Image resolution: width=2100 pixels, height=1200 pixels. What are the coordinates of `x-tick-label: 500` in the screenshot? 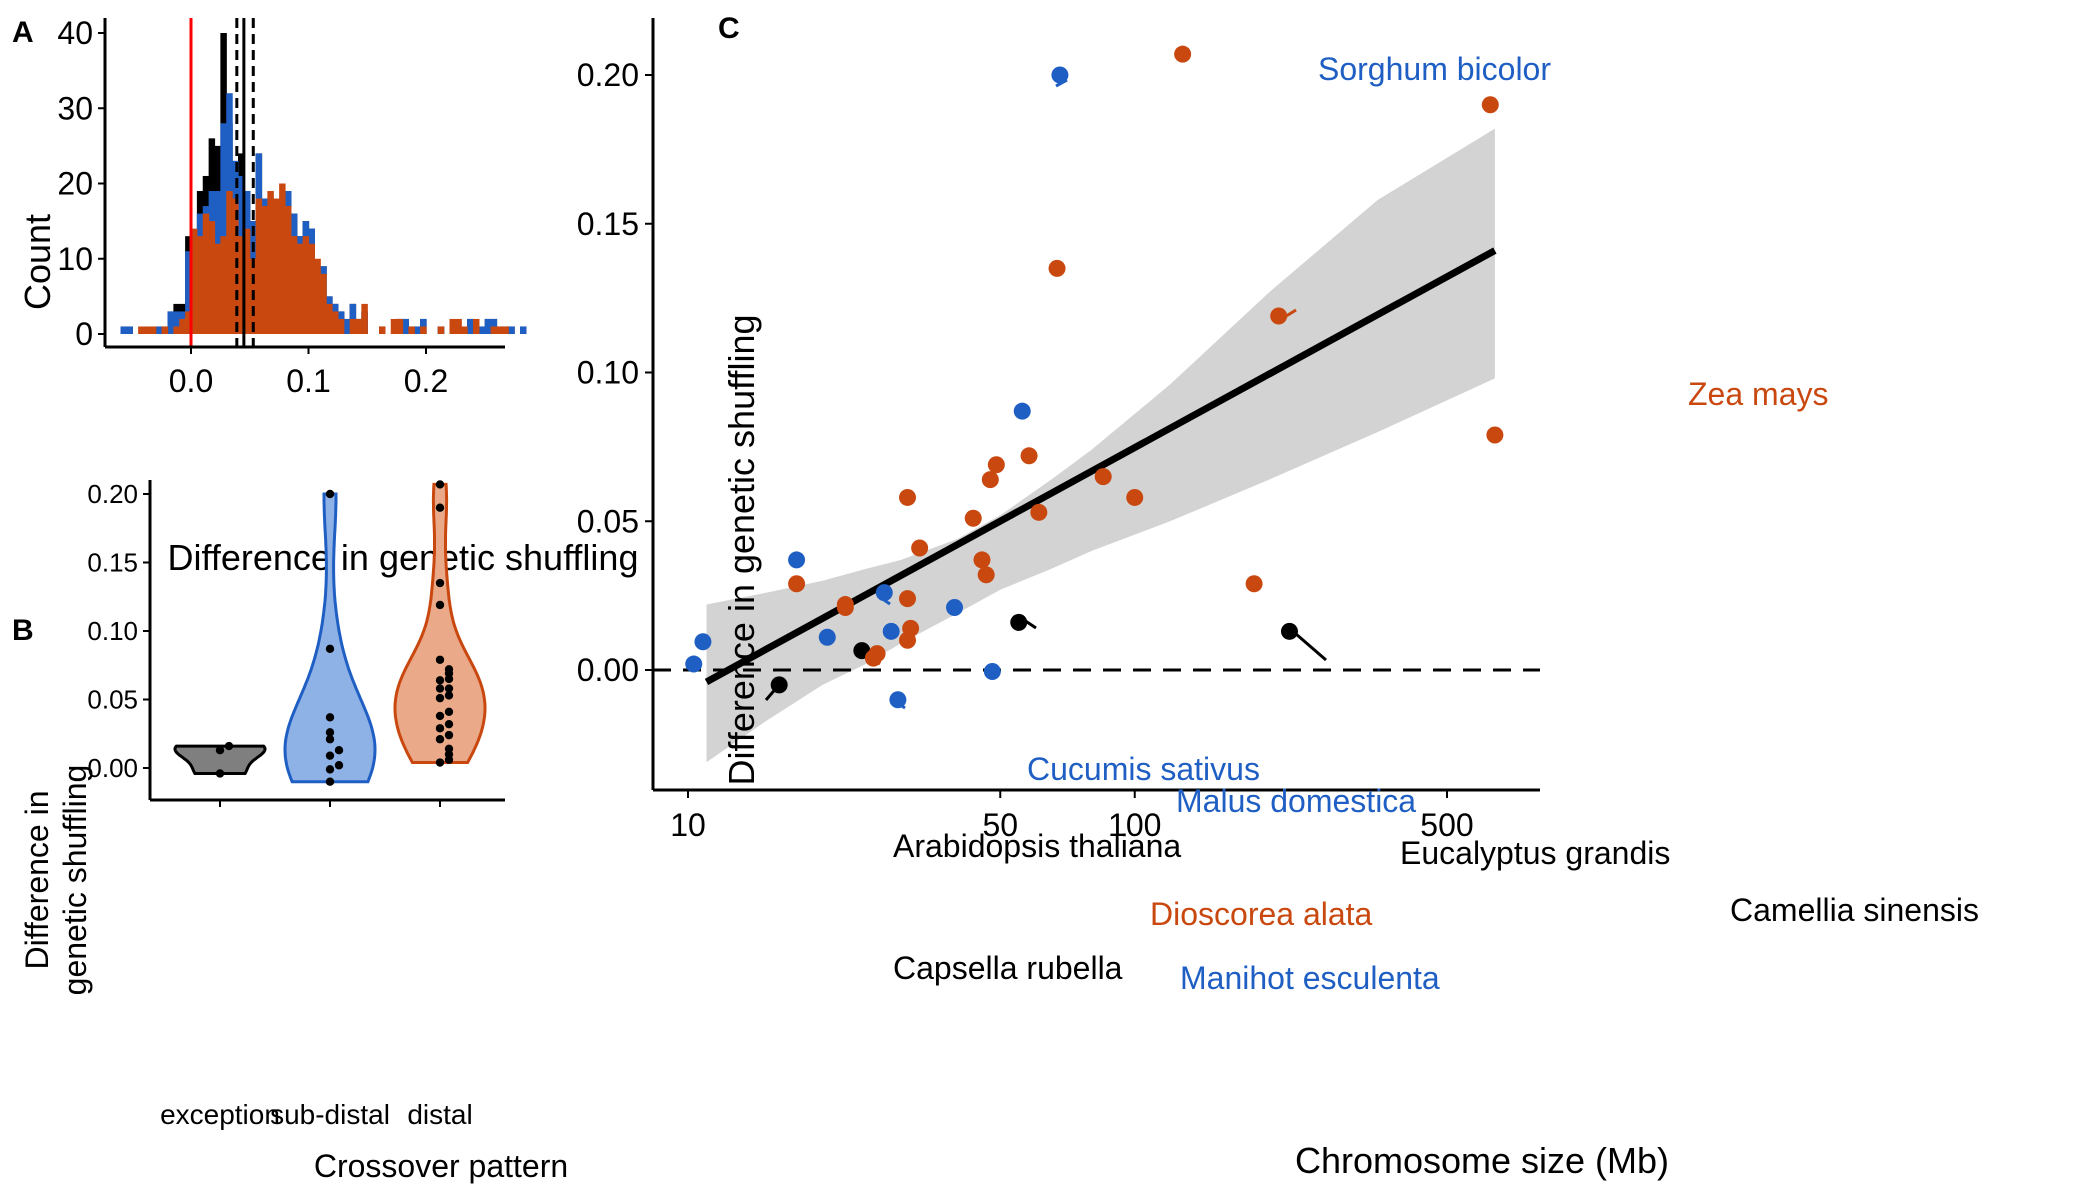 It's located at (1446, 825).